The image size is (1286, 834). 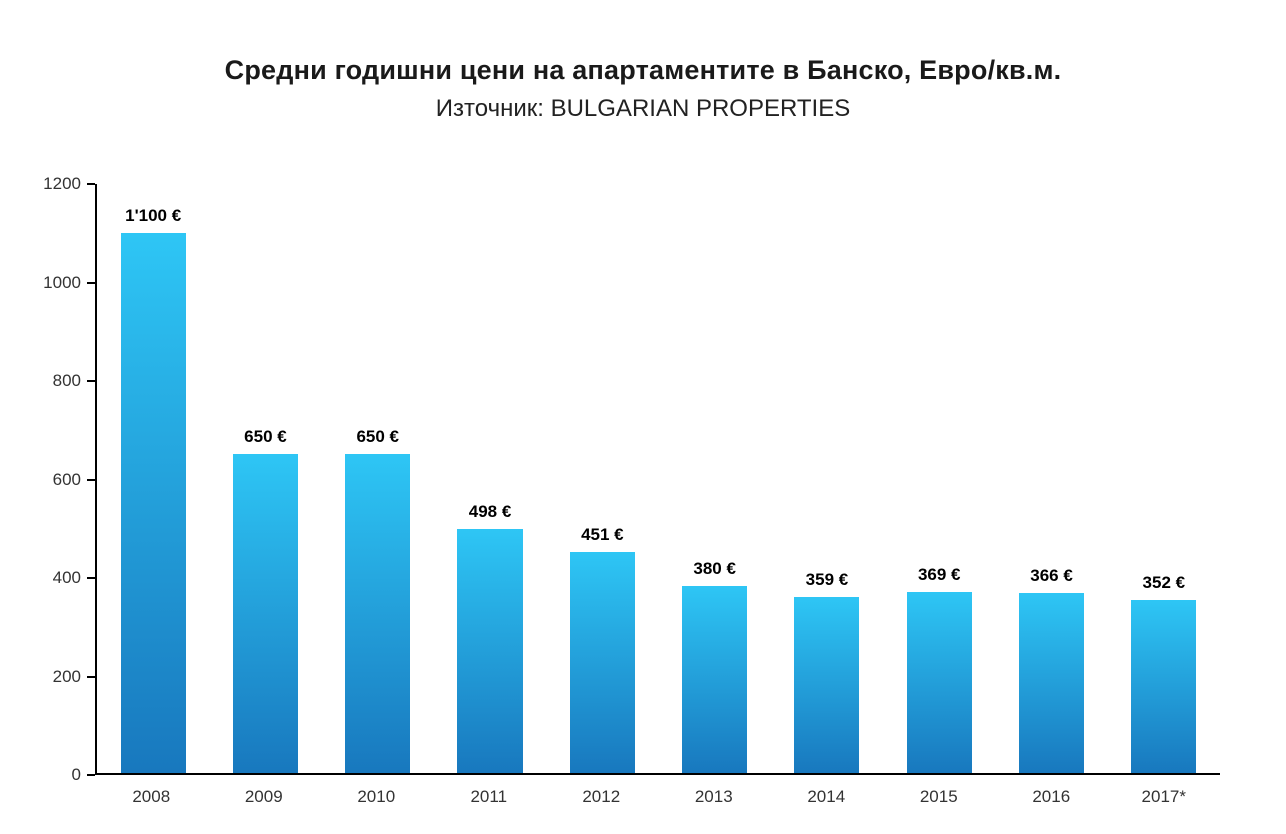 What do you see at coordinates (489, 796) in the screenshot?
I see `x-axis-tick-label: 2011` at bounding box center [489, 796].